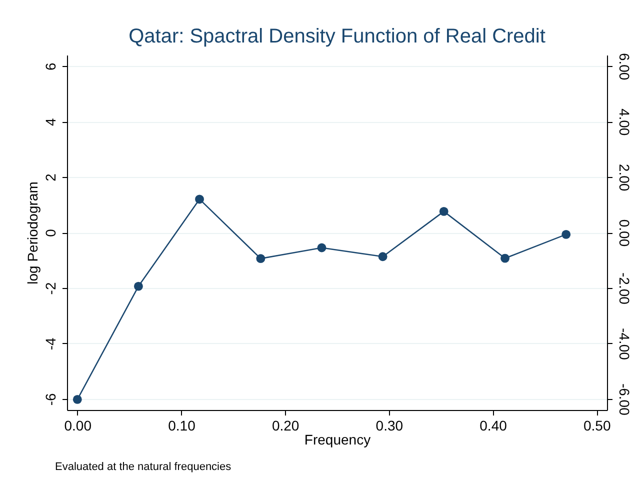 The height and width of the screenshot is (497, 642). What do you see at coordinates (50, 344) in the screenshot?
I see `y-tick-label: -4` at bounding box center [50, 344].